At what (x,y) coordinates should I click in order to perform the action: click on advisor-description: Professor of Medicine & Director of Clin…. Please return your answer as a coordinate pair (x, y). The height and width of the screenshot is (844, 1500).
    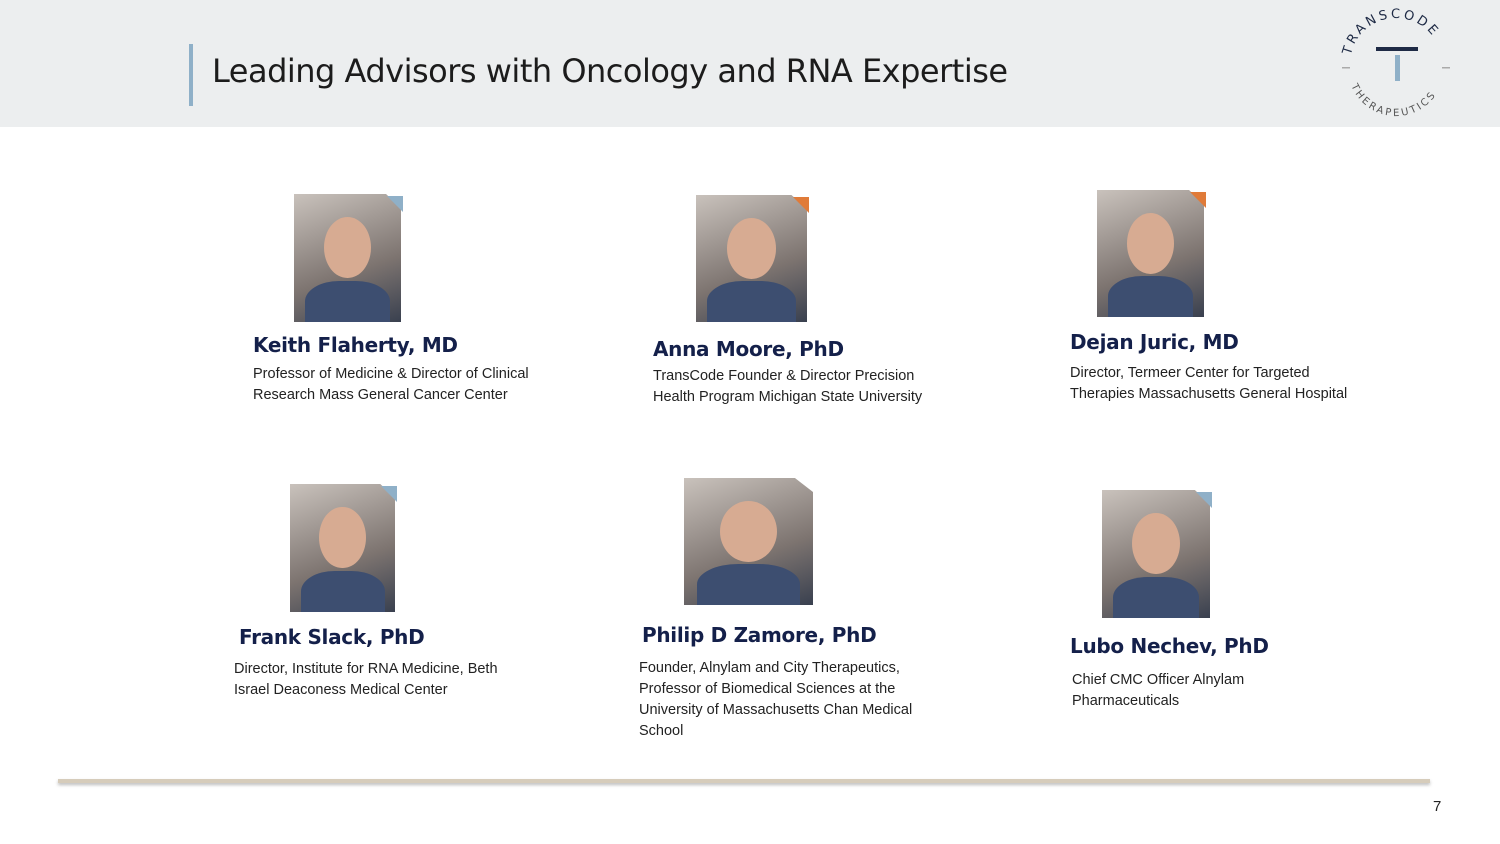
    Looking at the image, I should click on (391, 384).